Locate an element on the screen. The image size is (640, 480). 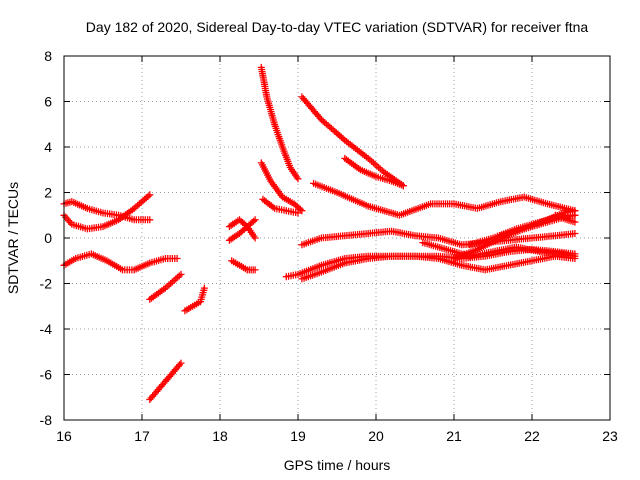
x-tick-labels: 16 17 18 19 20 21 22 23 is located at coordinates (337, 436).